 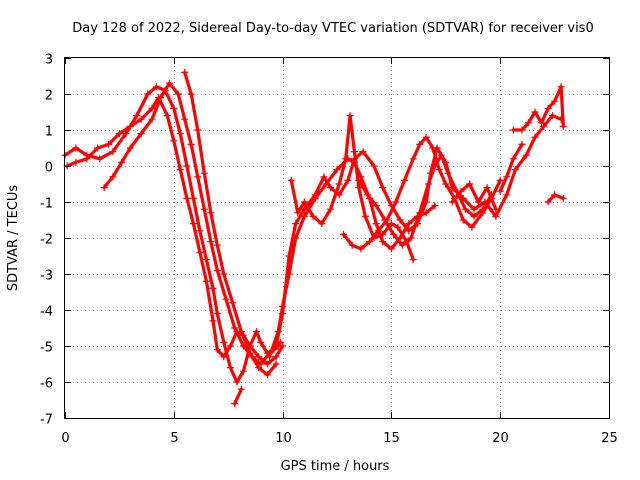 What do you see at coordinates (609, 438) in the screenshot?
I see `x-tick-label: 25` at bounding box center [609, 438].